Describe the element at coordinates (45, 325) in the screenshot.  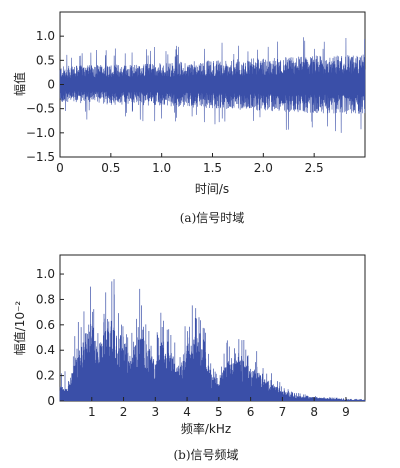
I see `y-tick-label: 0.6` at that location.